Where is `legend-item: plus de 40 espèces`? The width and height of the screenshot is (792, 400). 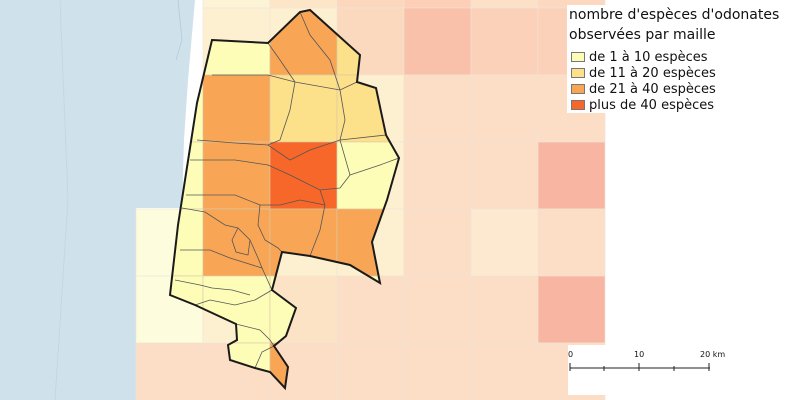 legend-item: plus de 40 espèces is located at coordinates (678, 105).